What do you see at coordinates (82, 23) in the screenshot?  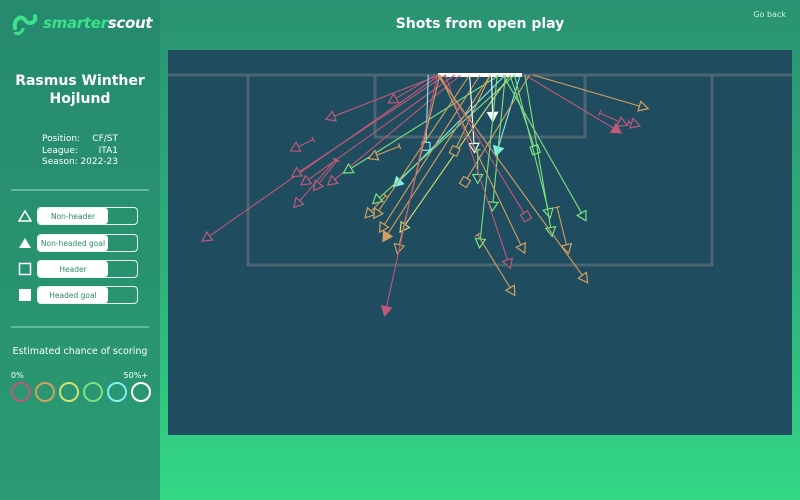 I see `logo: smarterscout` at bounding box center [82, 23].